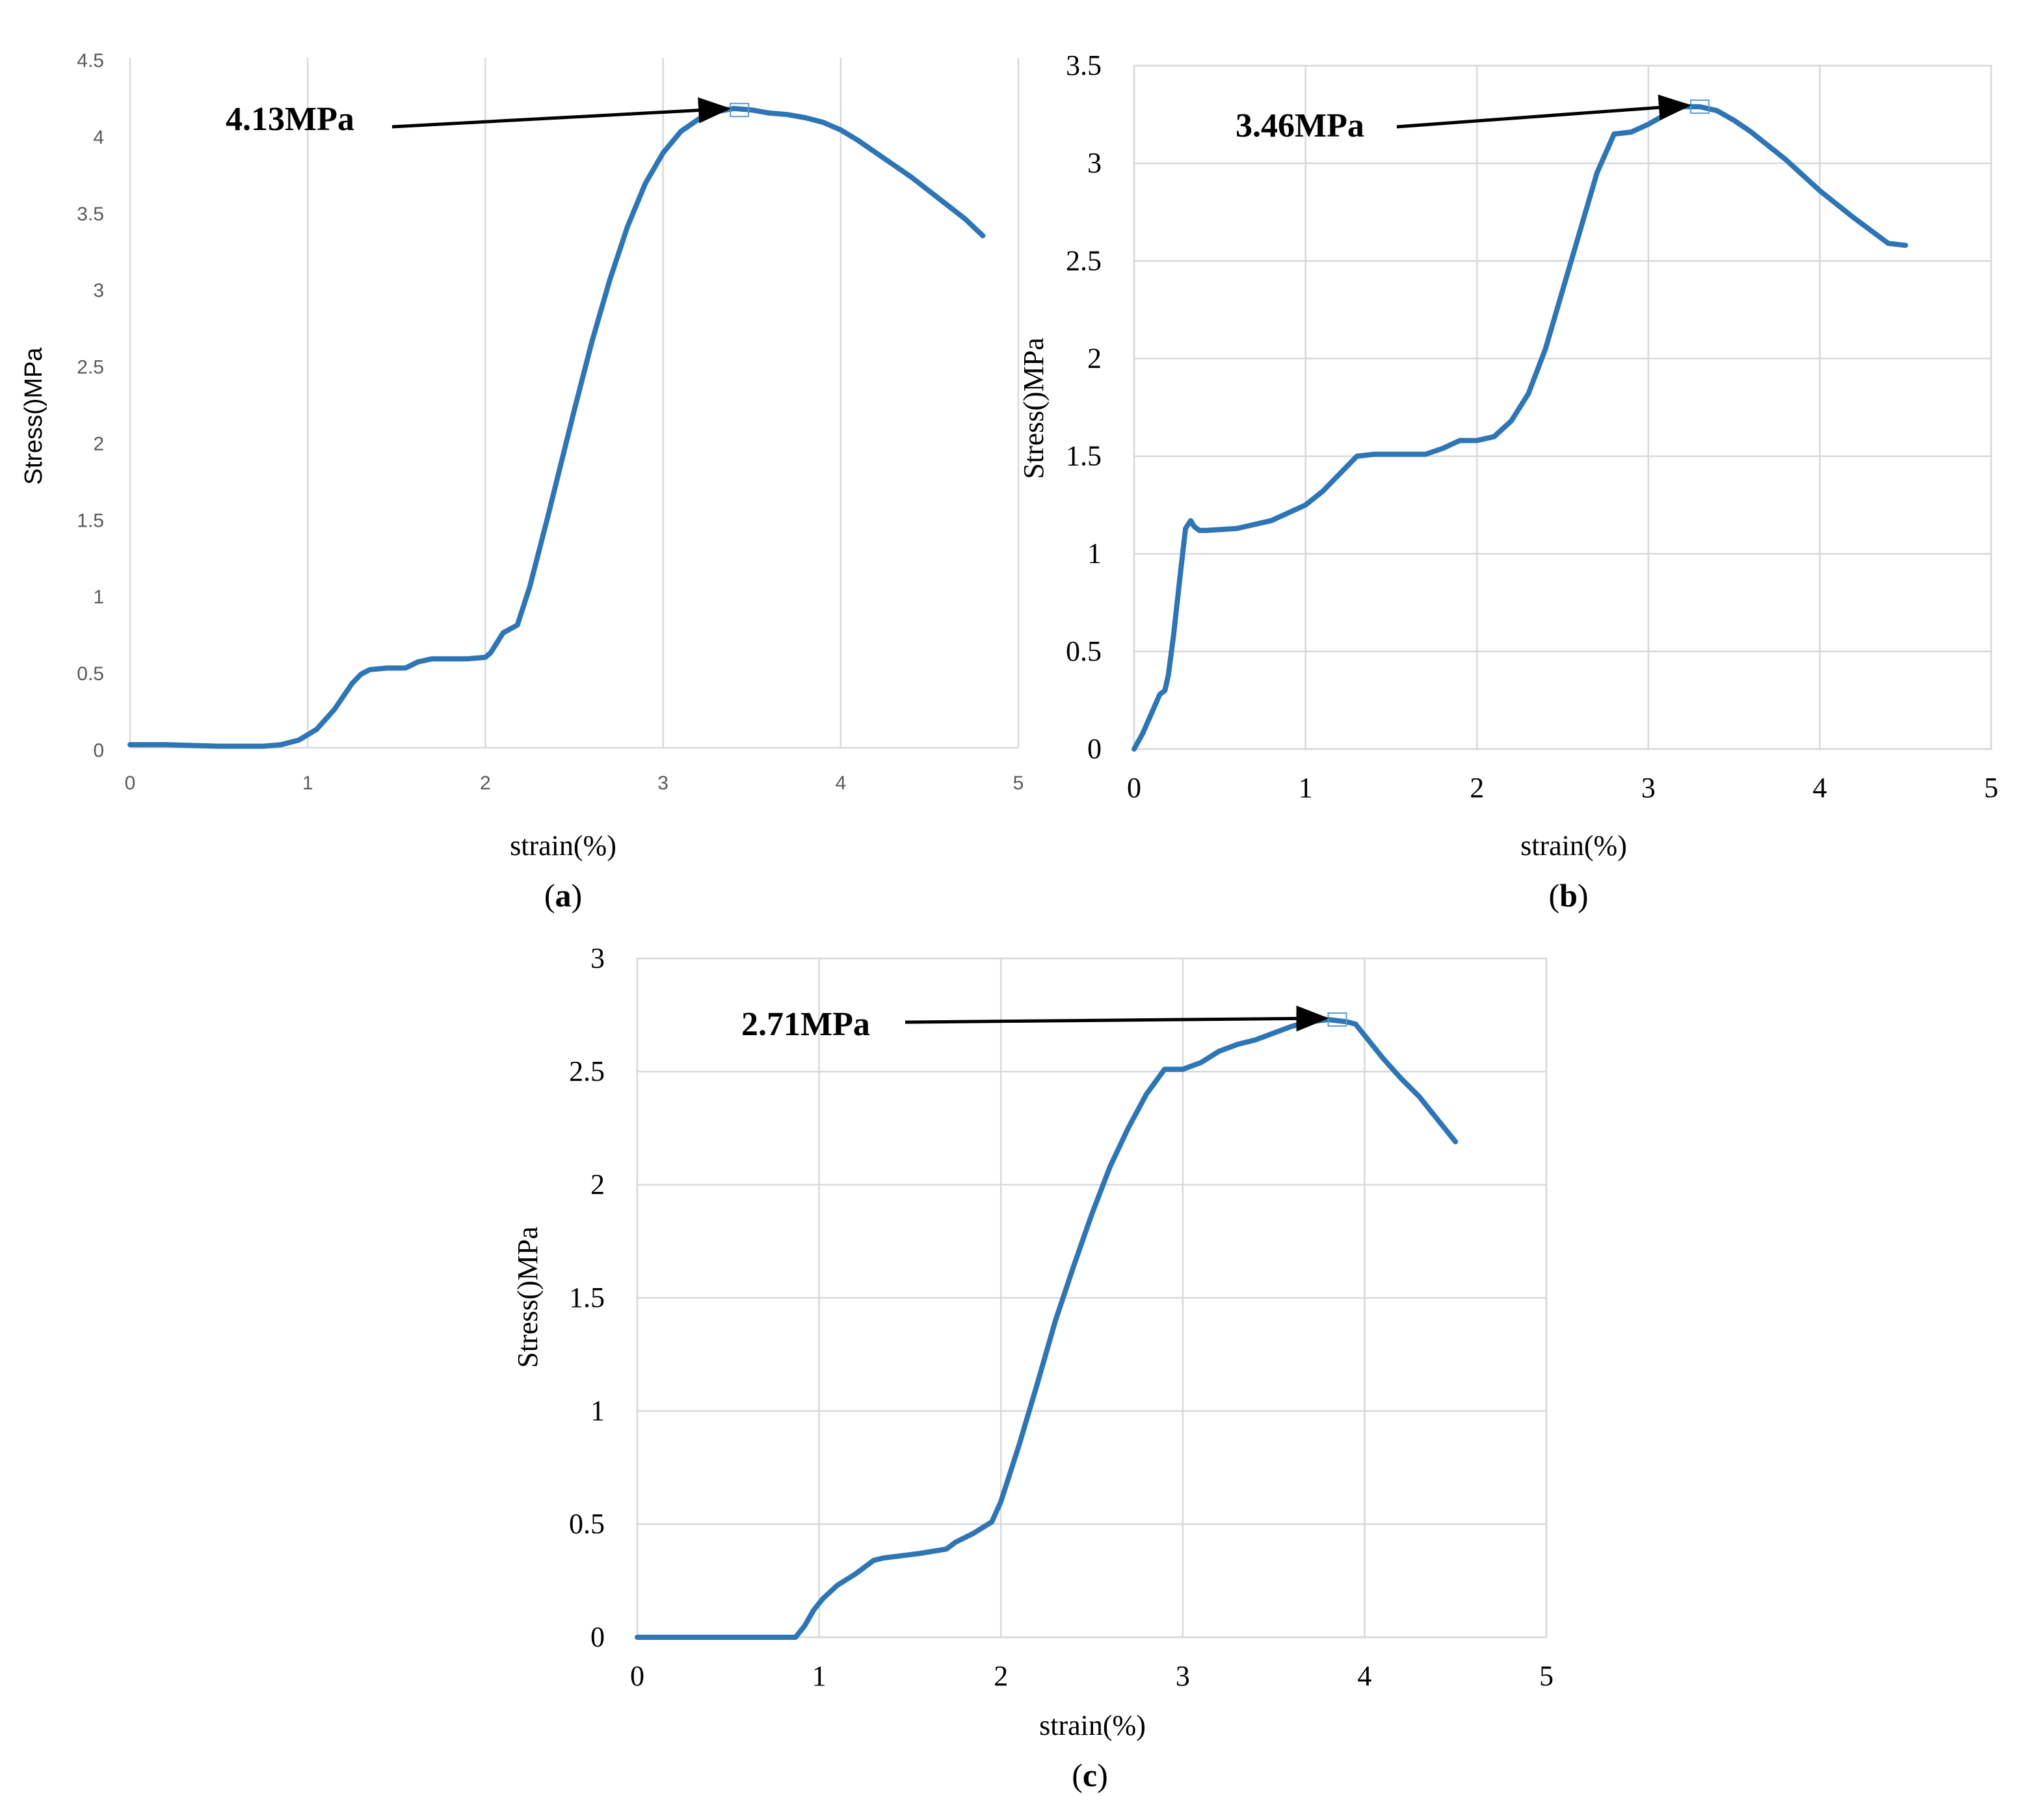  Describe the element at coordinates (1573, 846) in the screenshot. I see `panel-b-xlabel: strain(%)` at that location.